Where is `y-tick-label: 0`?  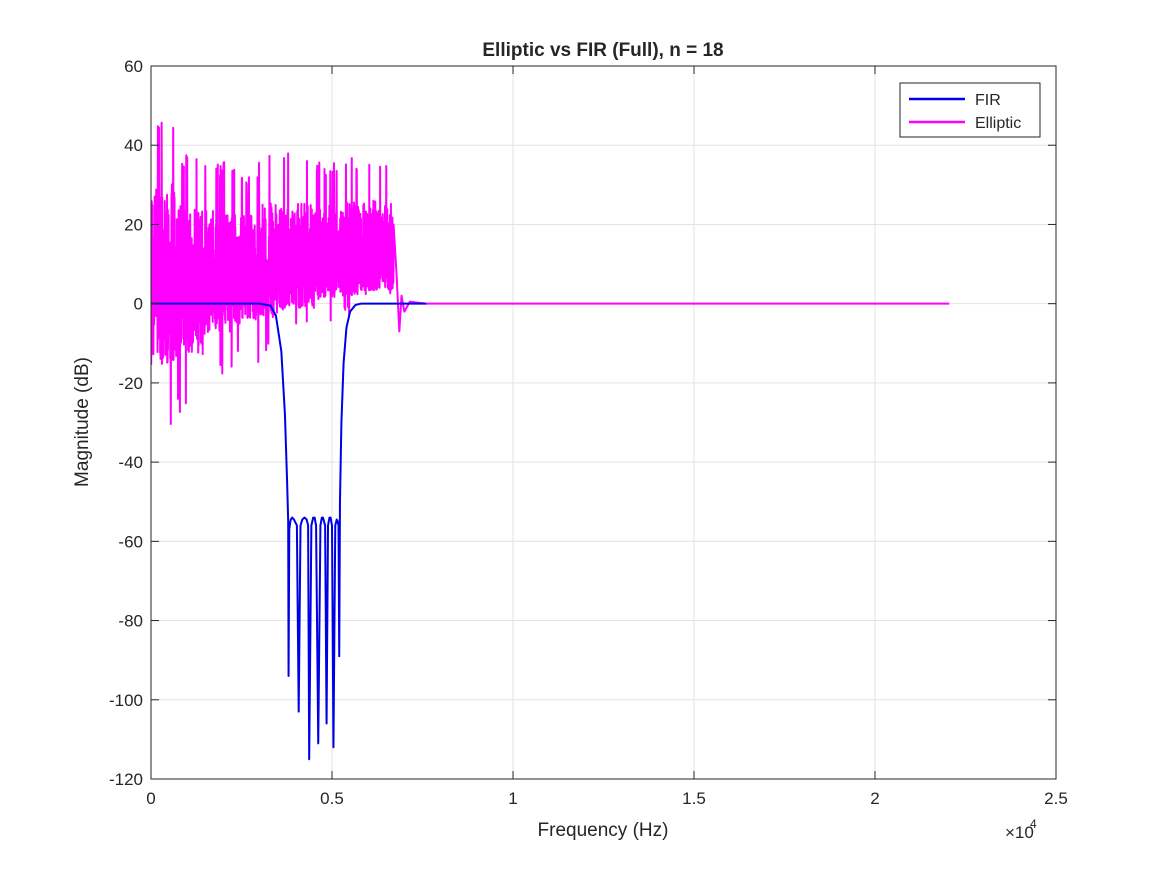
y-tick-label: 0 is located at coordinates (138, 304).